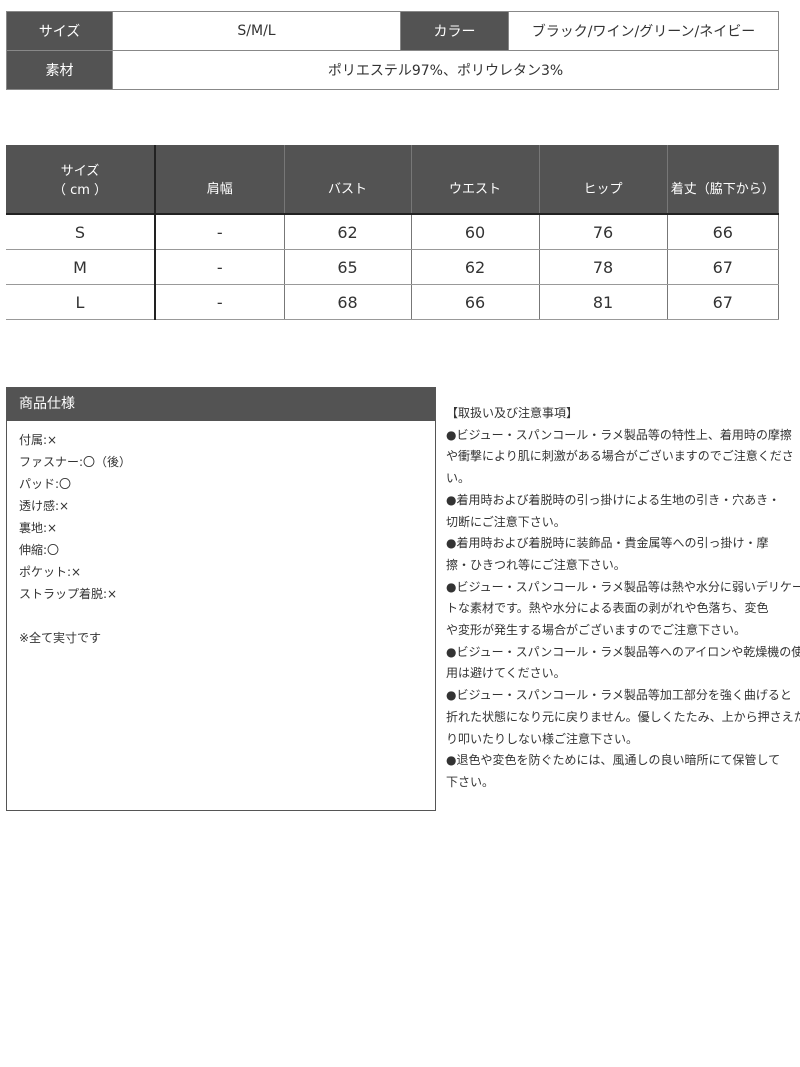  I want to click on spec-item: 透け感:×, so click(44, 506).